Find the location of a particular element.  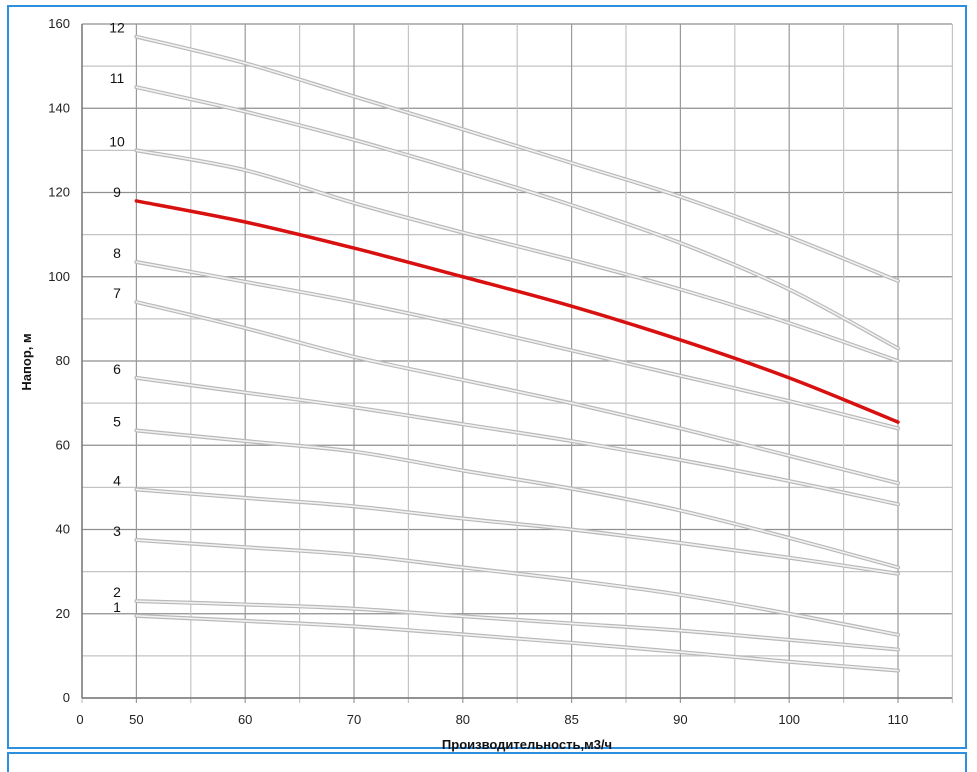

y-tick-label: 100 is located at coordinates (59, 276).